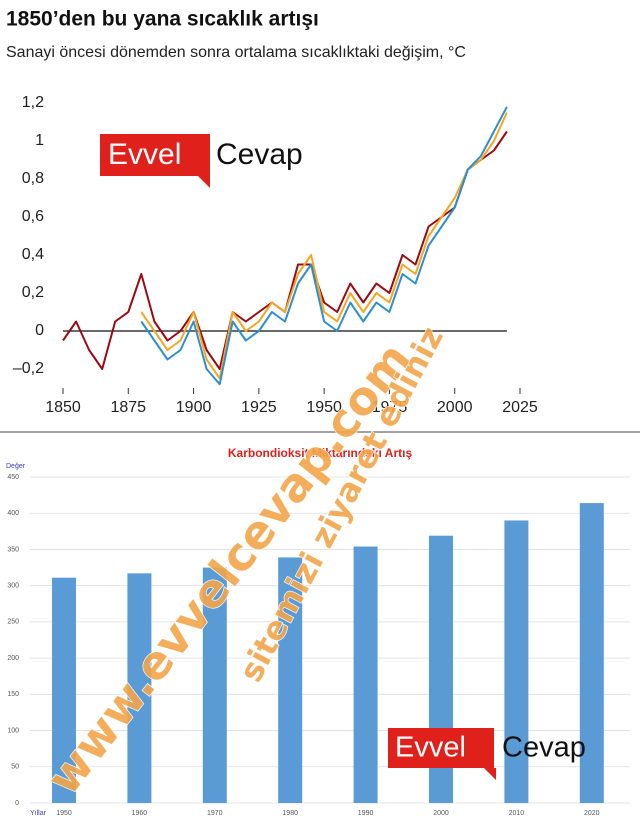 This screenshot has height=826, width=640. What do you see at coordinates (33, 254) in the screenshot?
I see `y-tick-label: 0,4` at bounding box center [33, 254].